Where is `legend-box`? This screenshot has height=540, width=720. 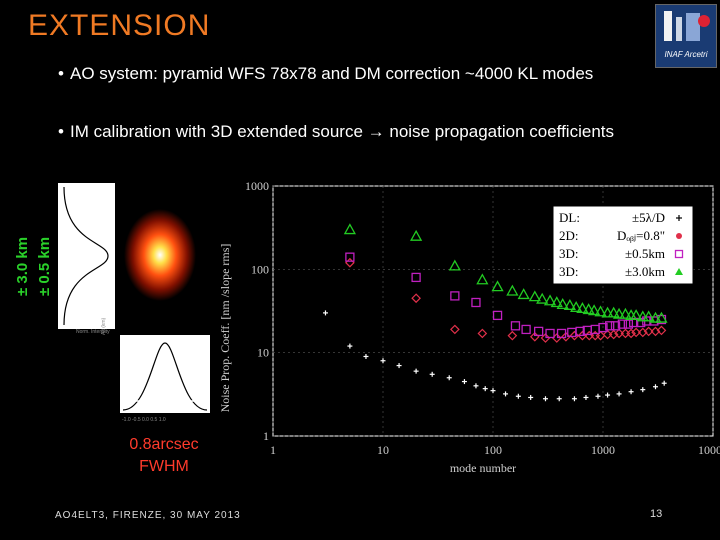
legend-box is located at coordinates (623, 245).